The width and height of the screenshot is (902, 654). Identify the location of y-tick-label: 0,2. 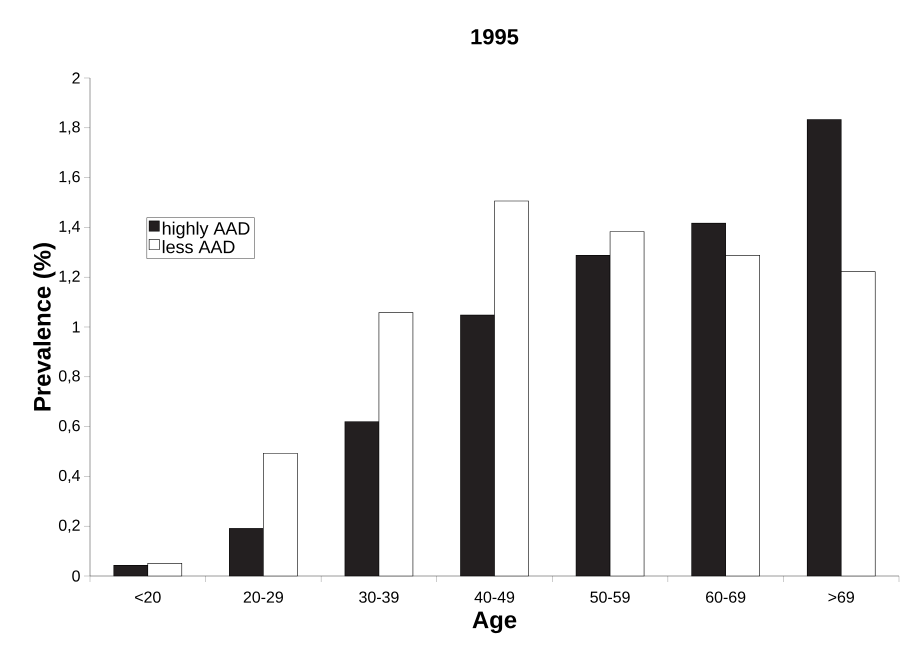
(69, 526).